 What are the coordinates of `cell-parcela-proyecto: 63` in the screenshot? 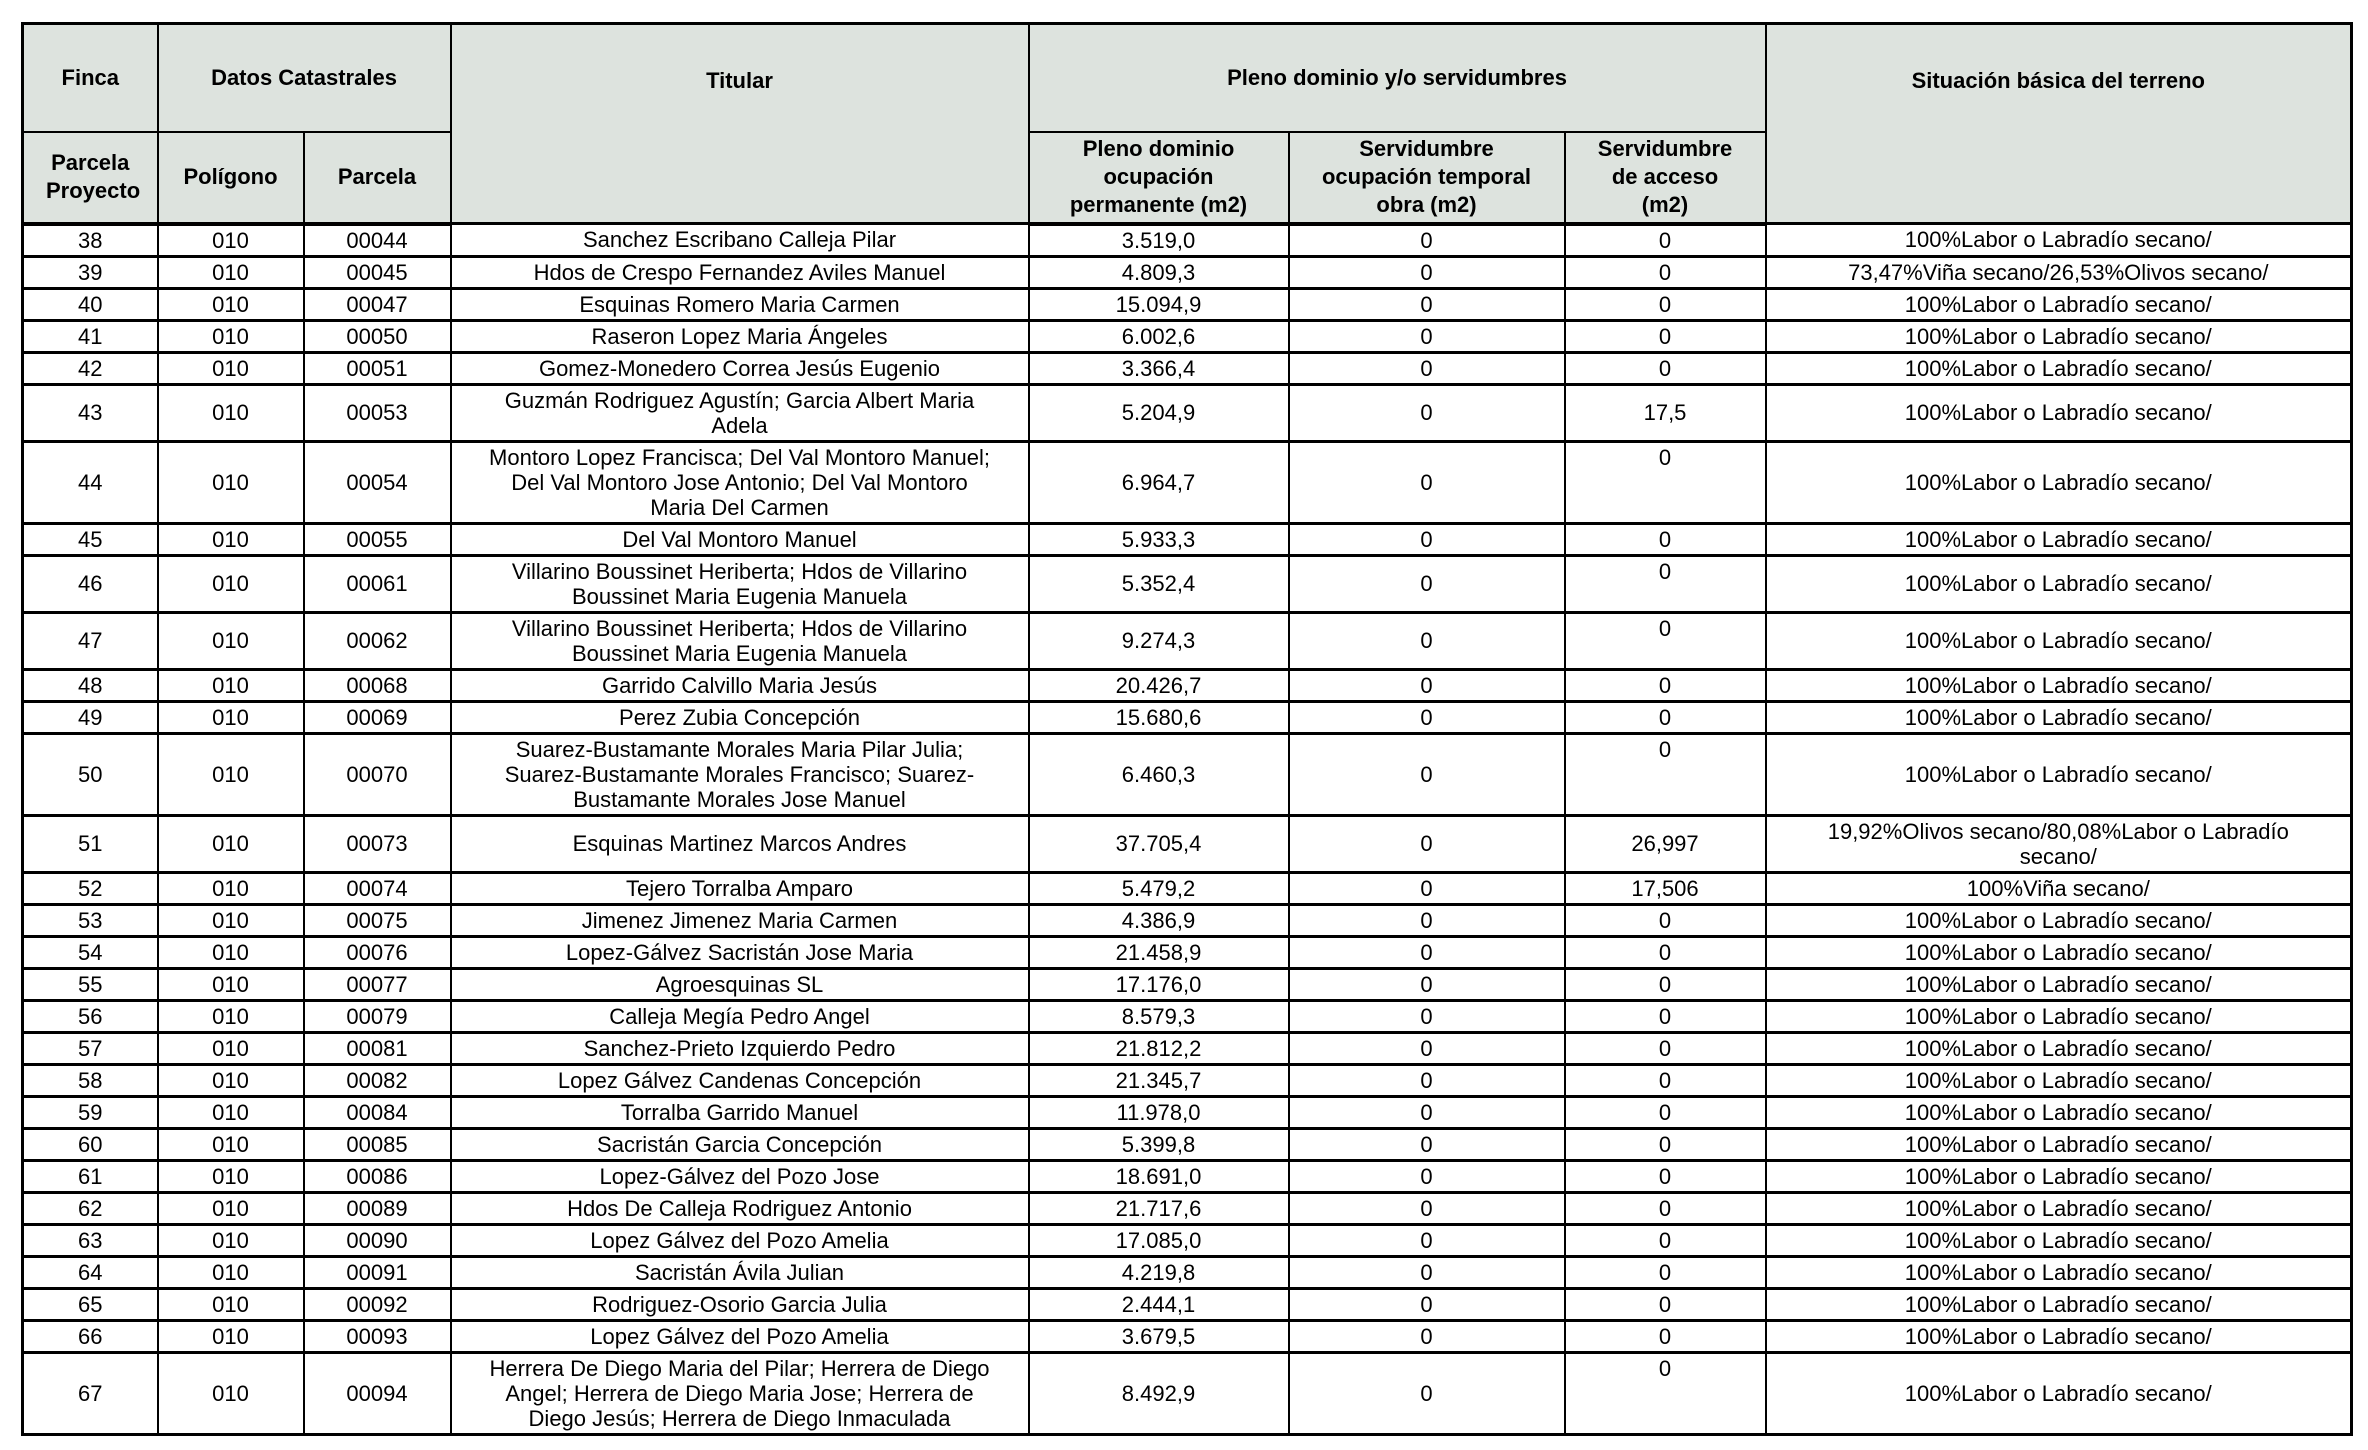 It's located at (90, 1239).